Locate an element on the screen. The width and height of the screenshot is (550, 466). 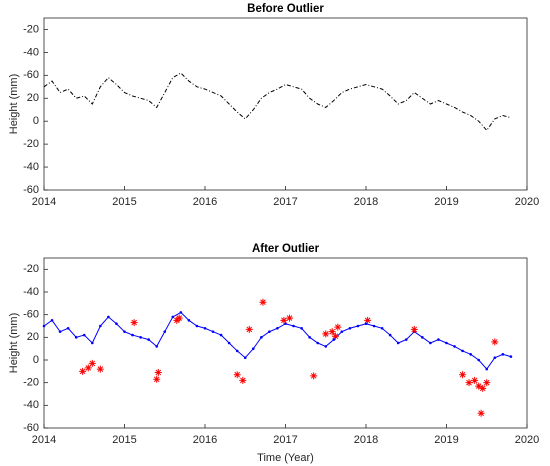
x-tick-label: 2020 is located at coordinates (527, 440).